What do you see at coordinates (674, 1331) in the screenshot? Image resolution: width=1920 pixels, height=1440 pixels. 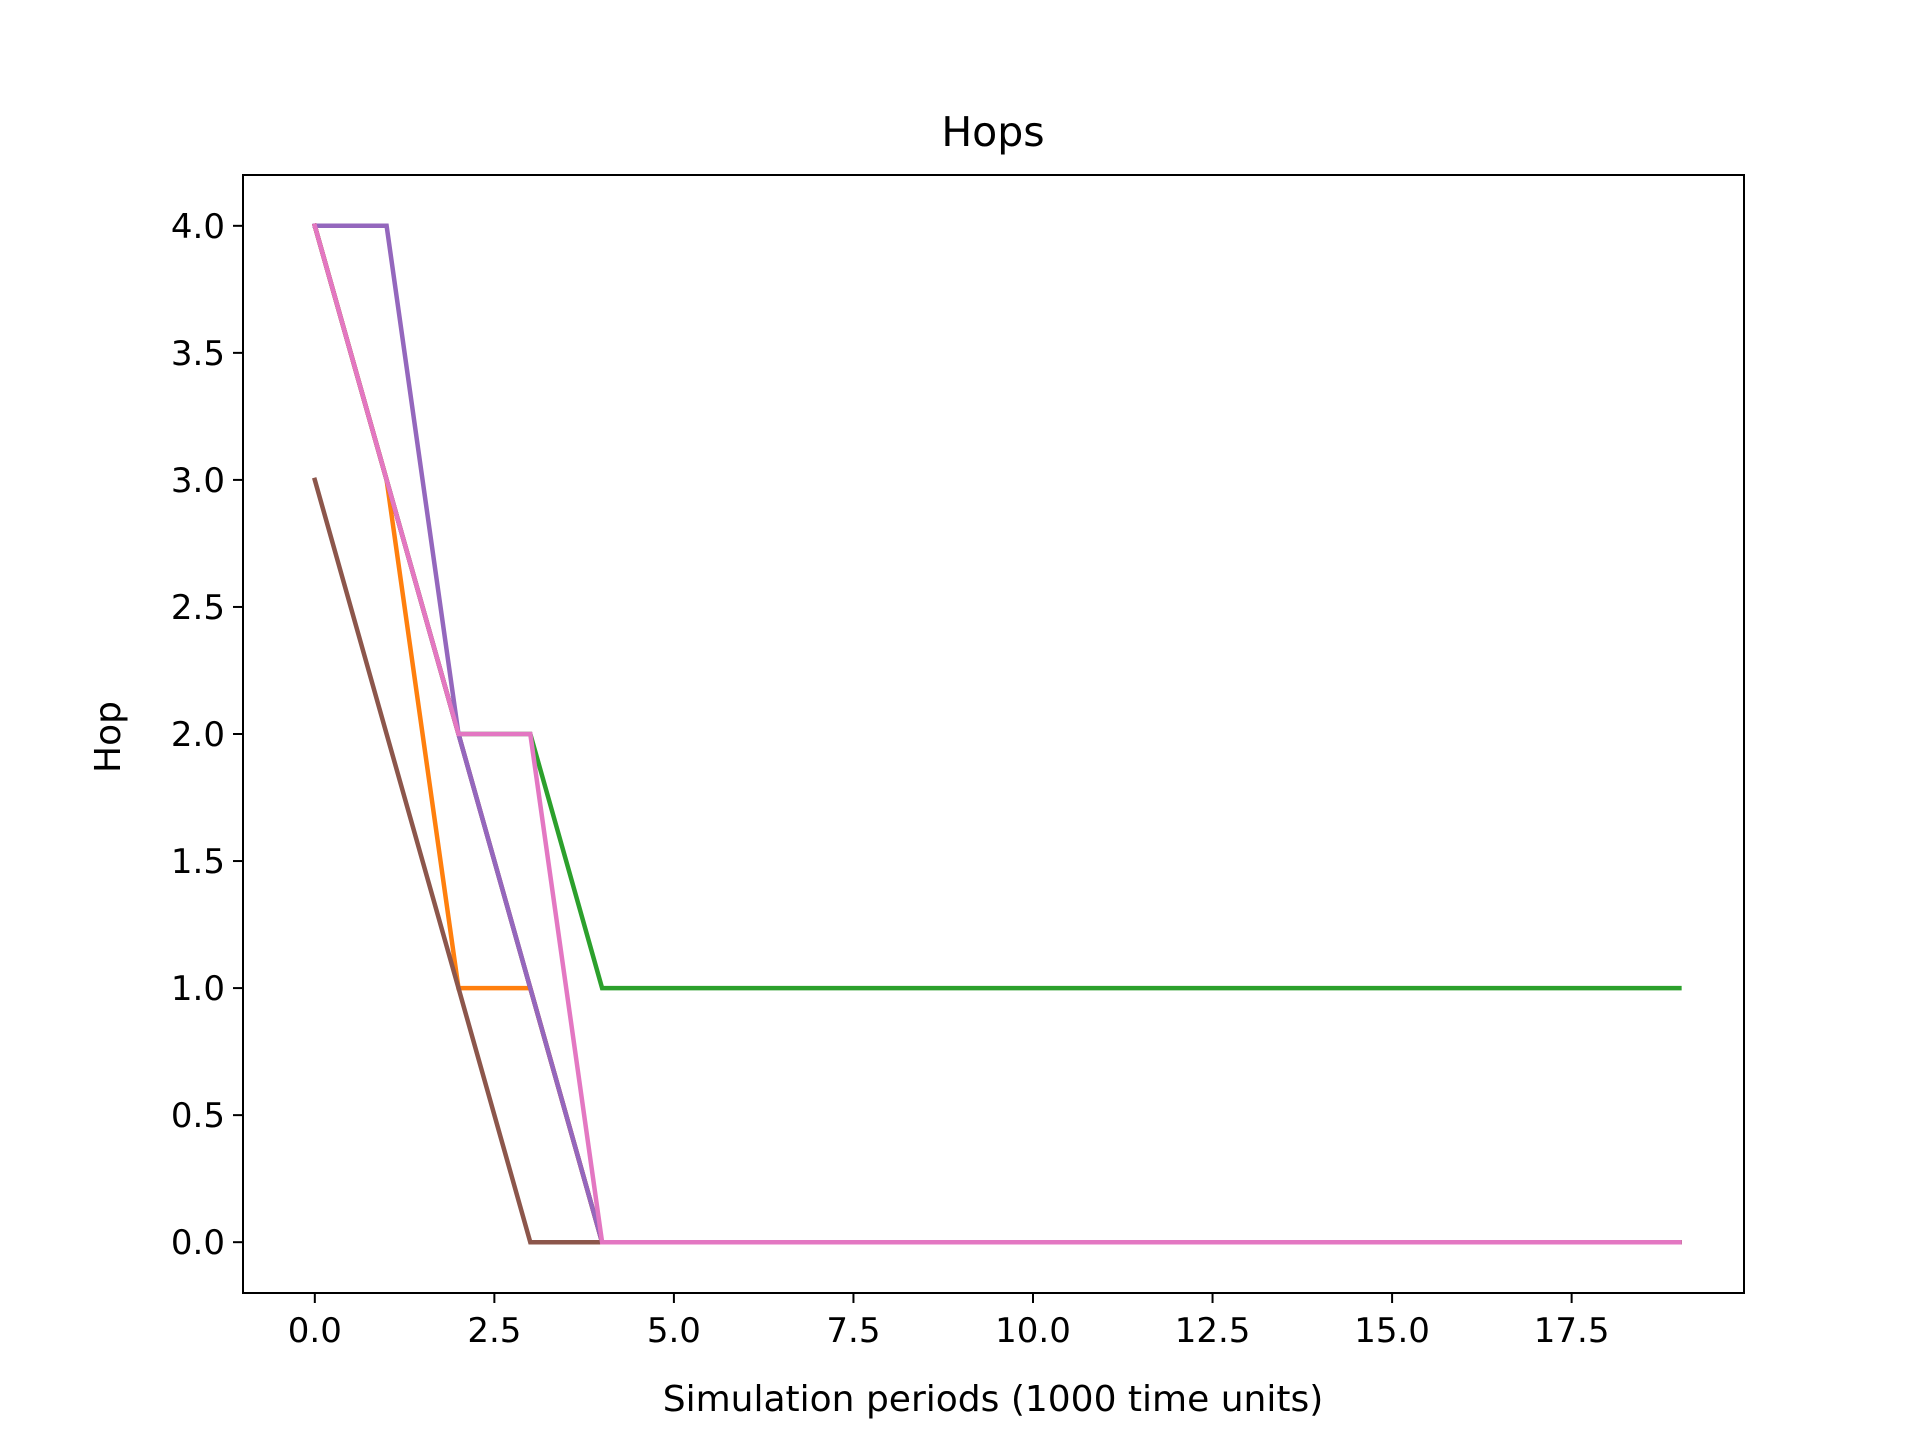 I see `x-tick-label: 5.0` at bounding box center [674, 1331].